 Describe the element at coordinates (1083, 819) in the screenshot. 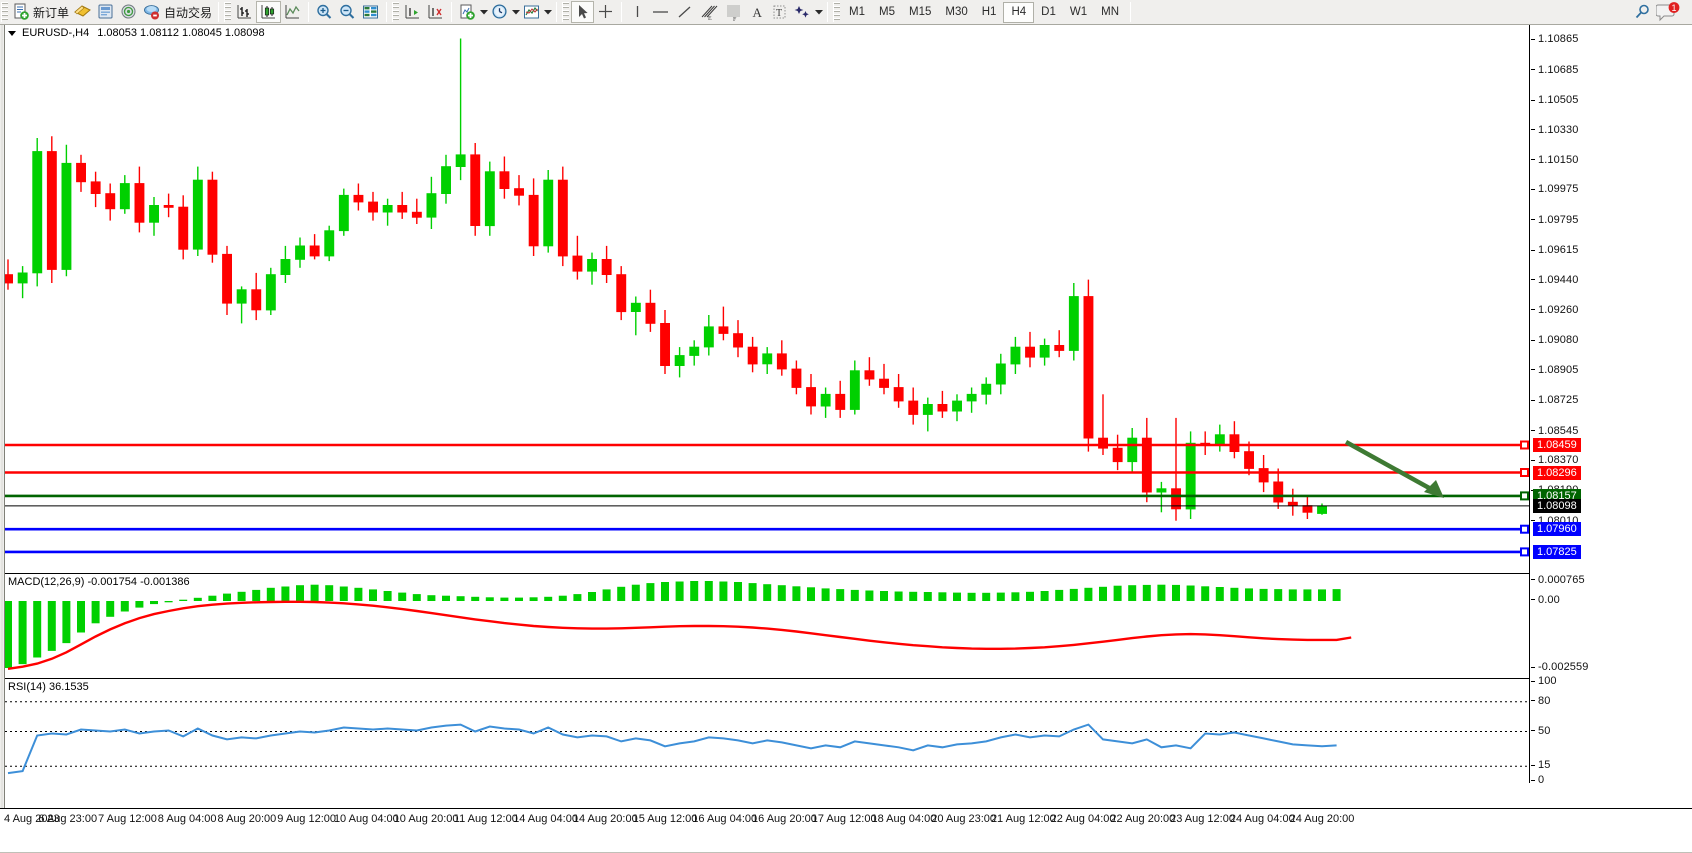

I see `time-axis-label: 22 Aug 04:00` at that location.